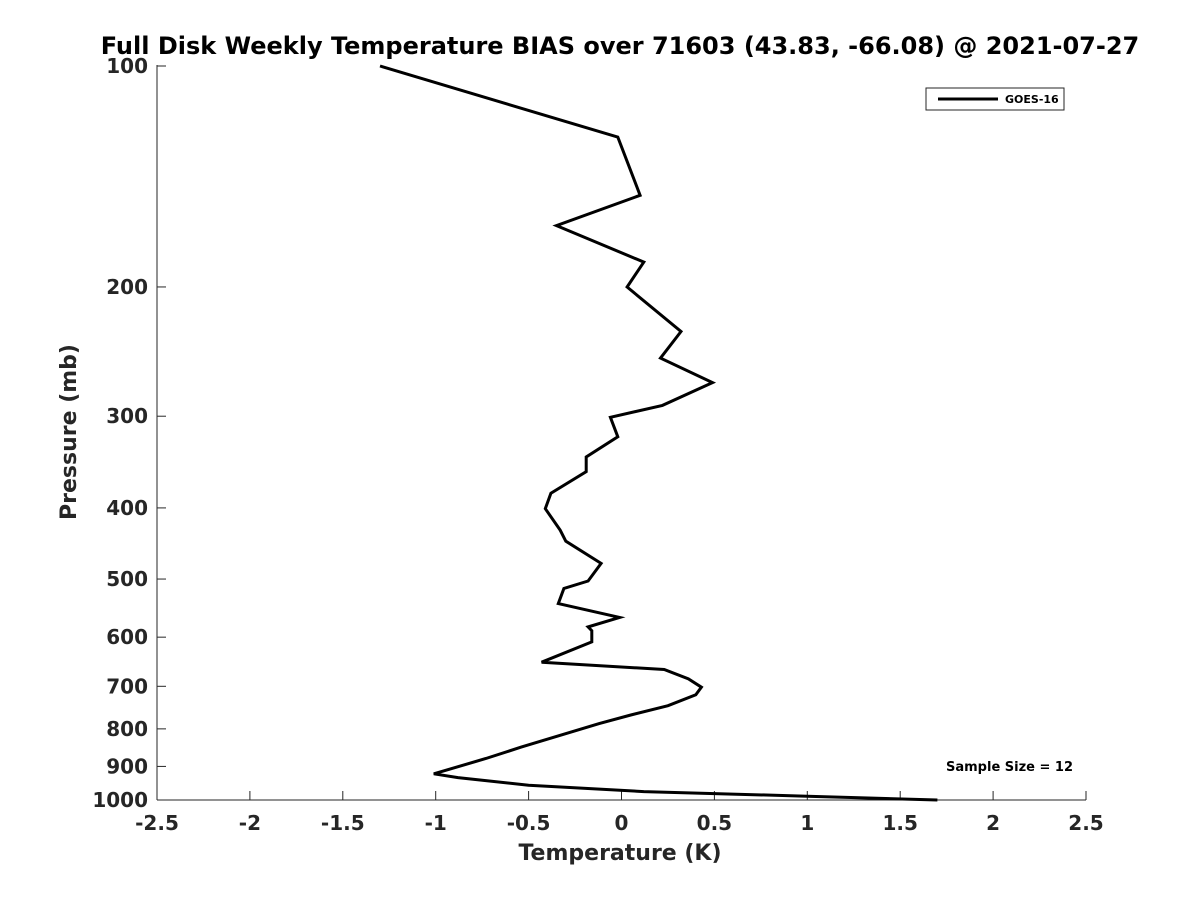  Describe the element at coordinates (343, 823) in the screenshot. I see `x-tick-label: -1.5` at that location.